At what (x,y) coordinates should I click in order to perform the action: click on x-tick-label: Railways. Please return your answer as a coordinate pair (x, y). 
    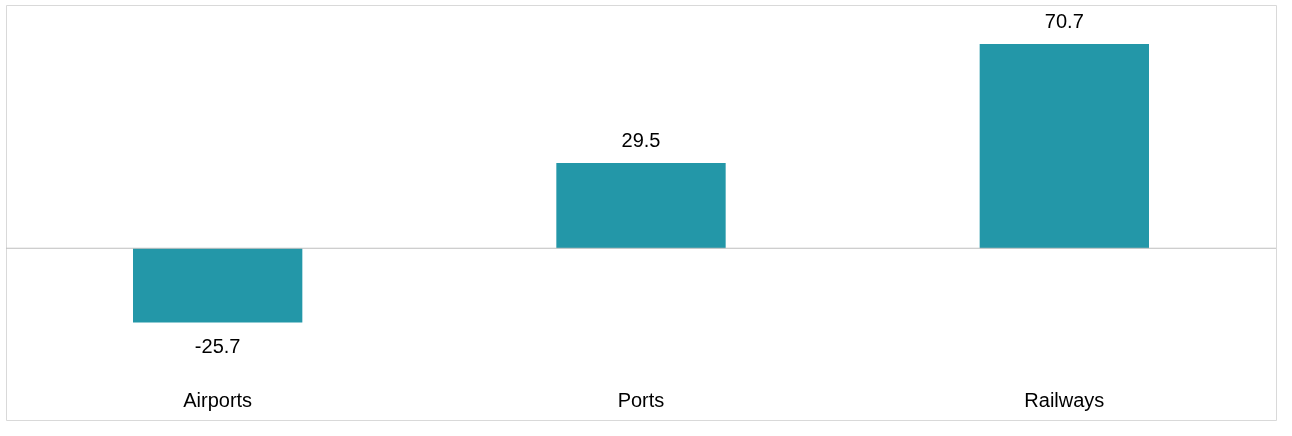
    Looking at the image, I should click on (1064, 399).